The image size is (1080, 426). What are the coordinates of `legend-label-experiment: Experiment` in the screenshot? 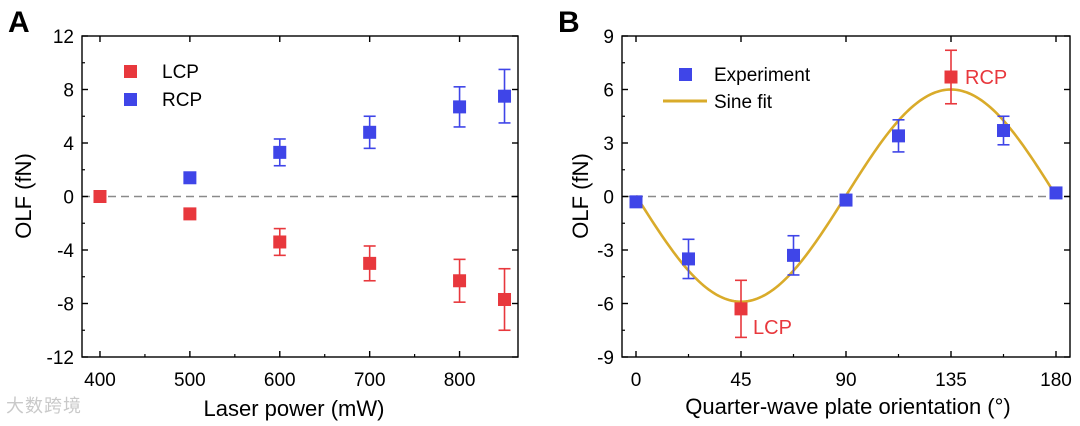 It's located at (762, 75).